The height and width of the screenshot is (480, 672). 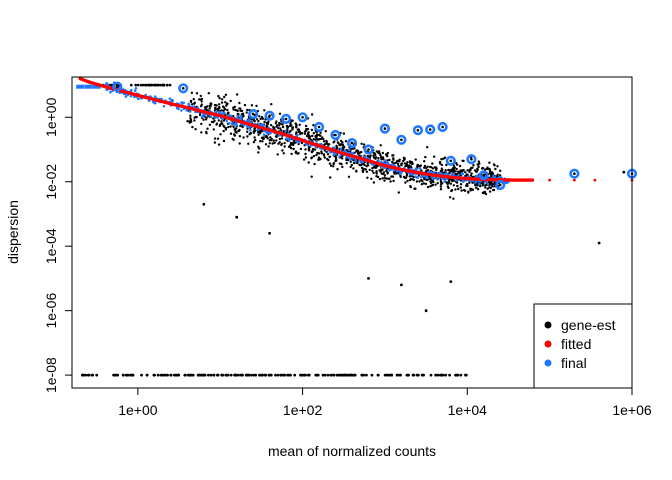 I want to click on y-tick-label: 1e-02, so click(x=51, y=182).